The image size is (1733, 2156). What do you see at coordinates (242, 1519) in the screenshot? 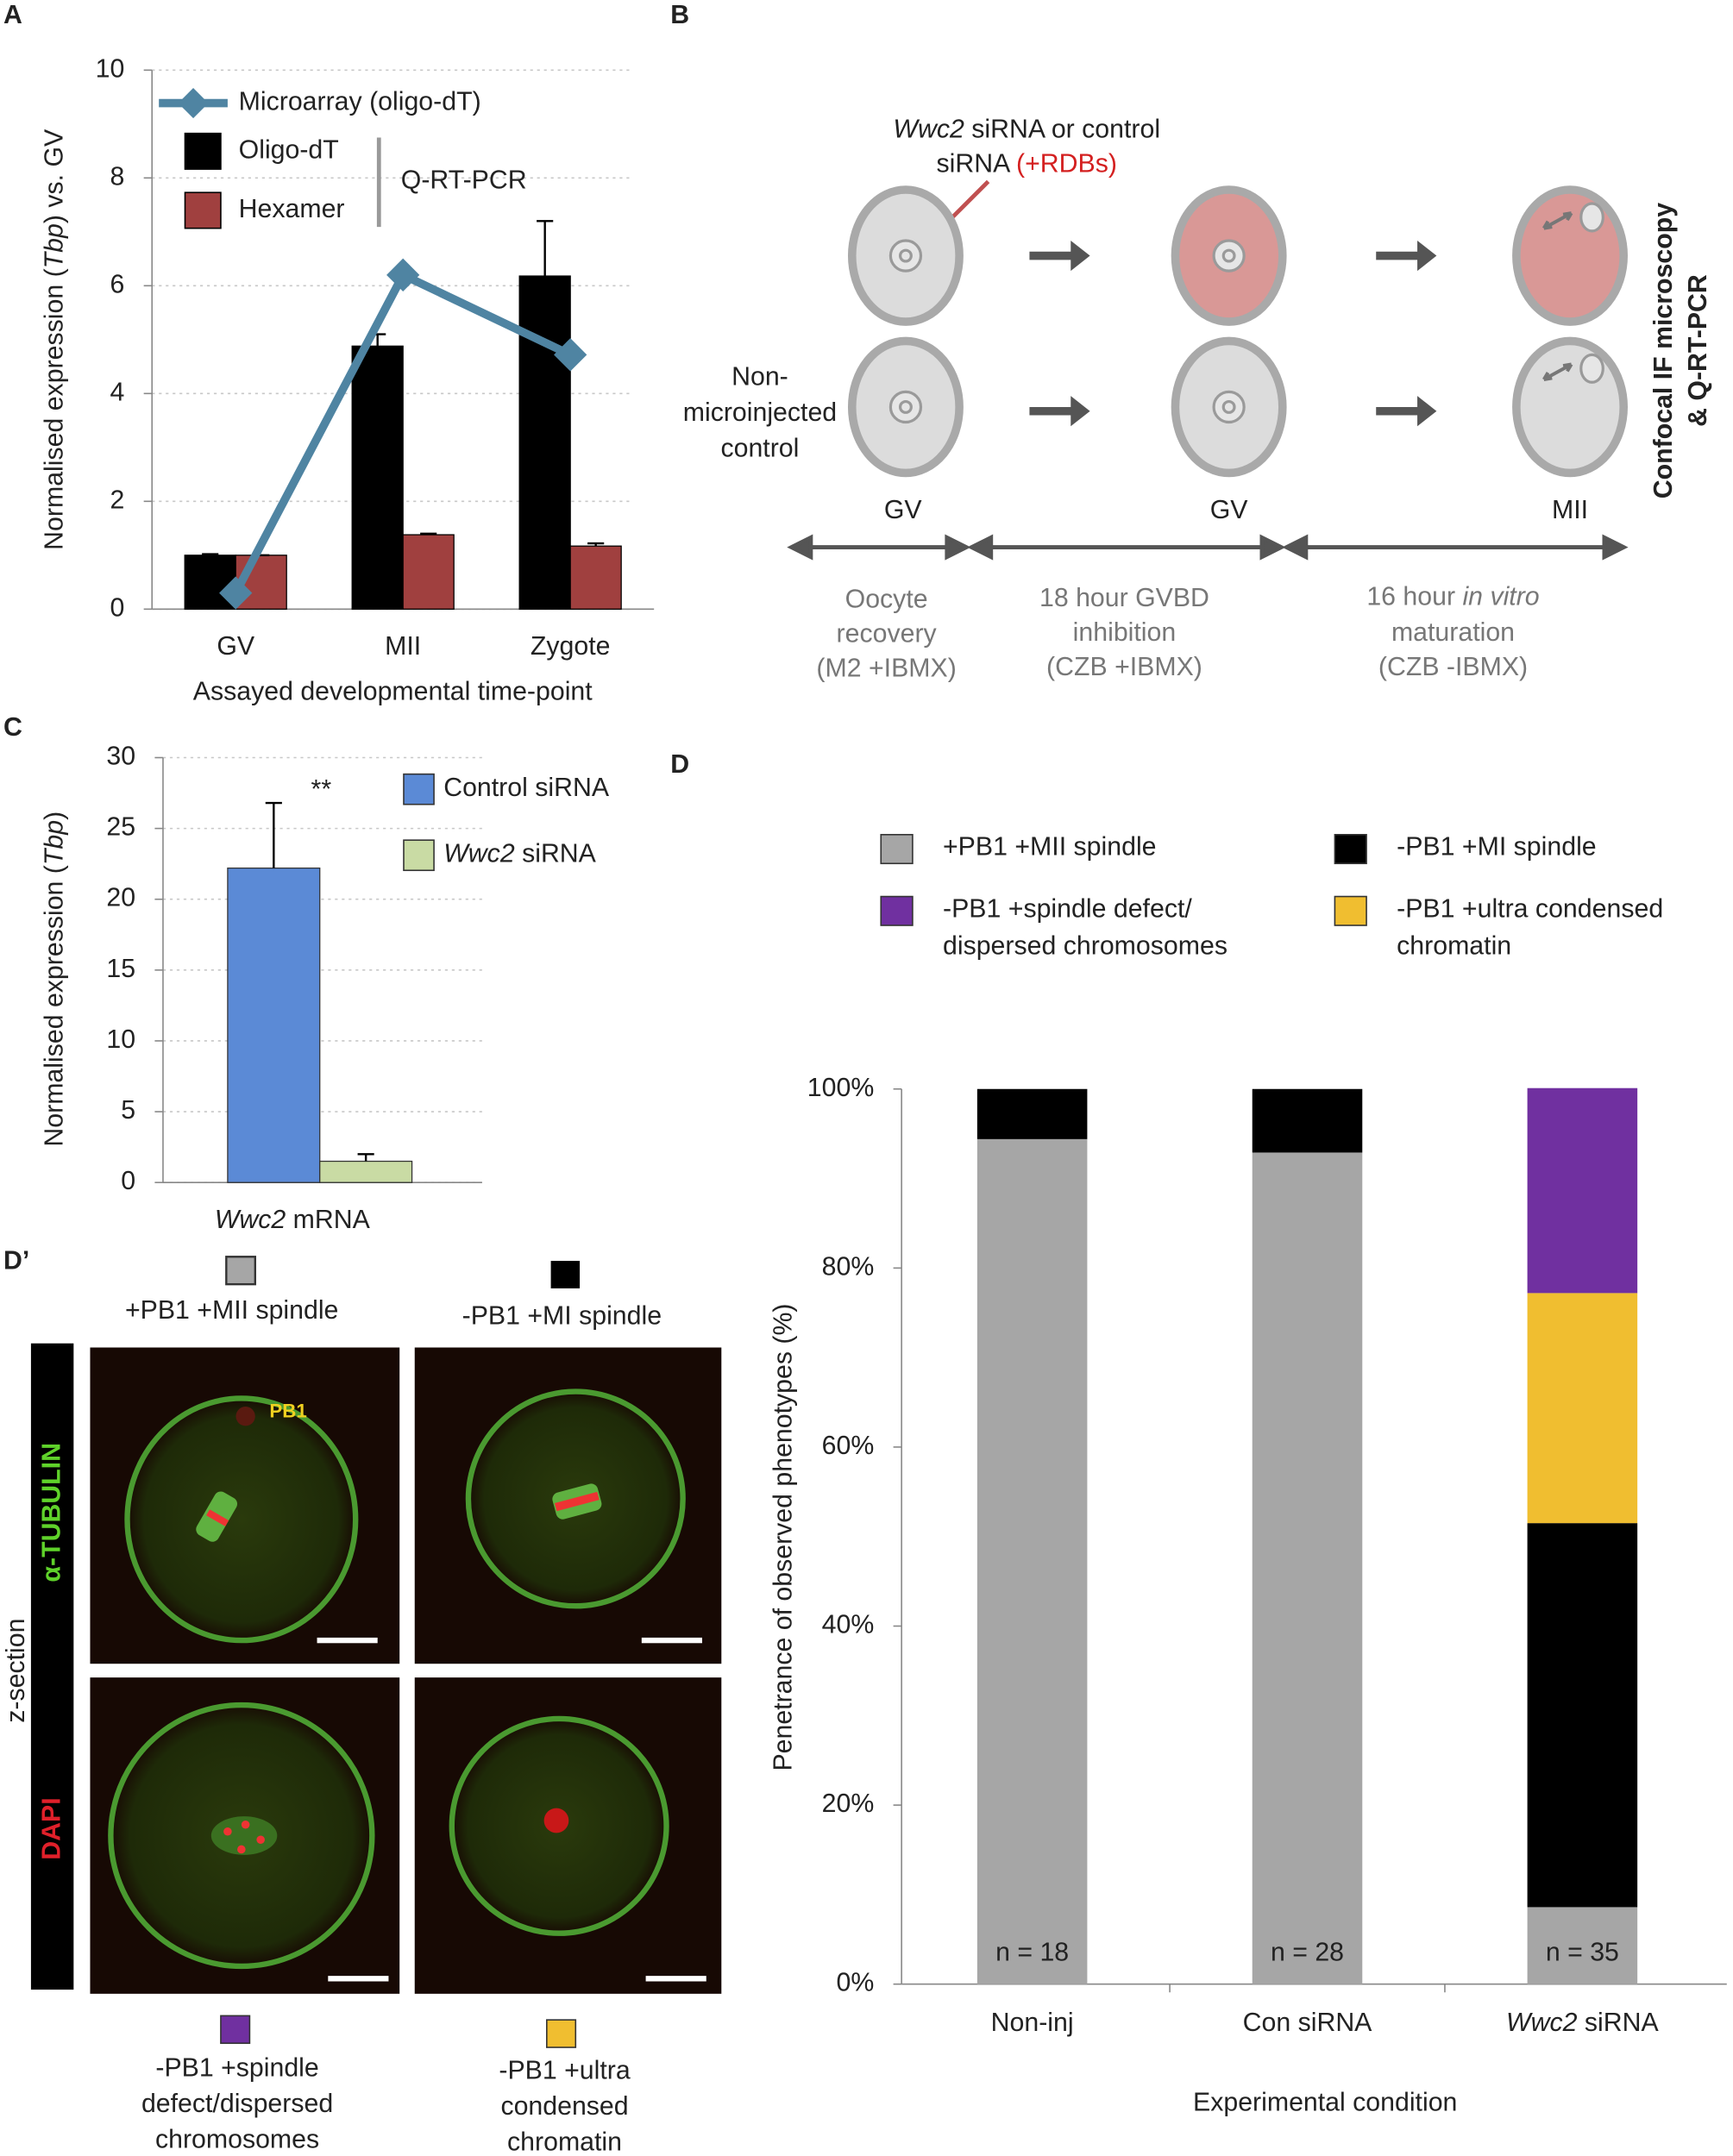
I see `cell` at bounding box center [242, 1519].